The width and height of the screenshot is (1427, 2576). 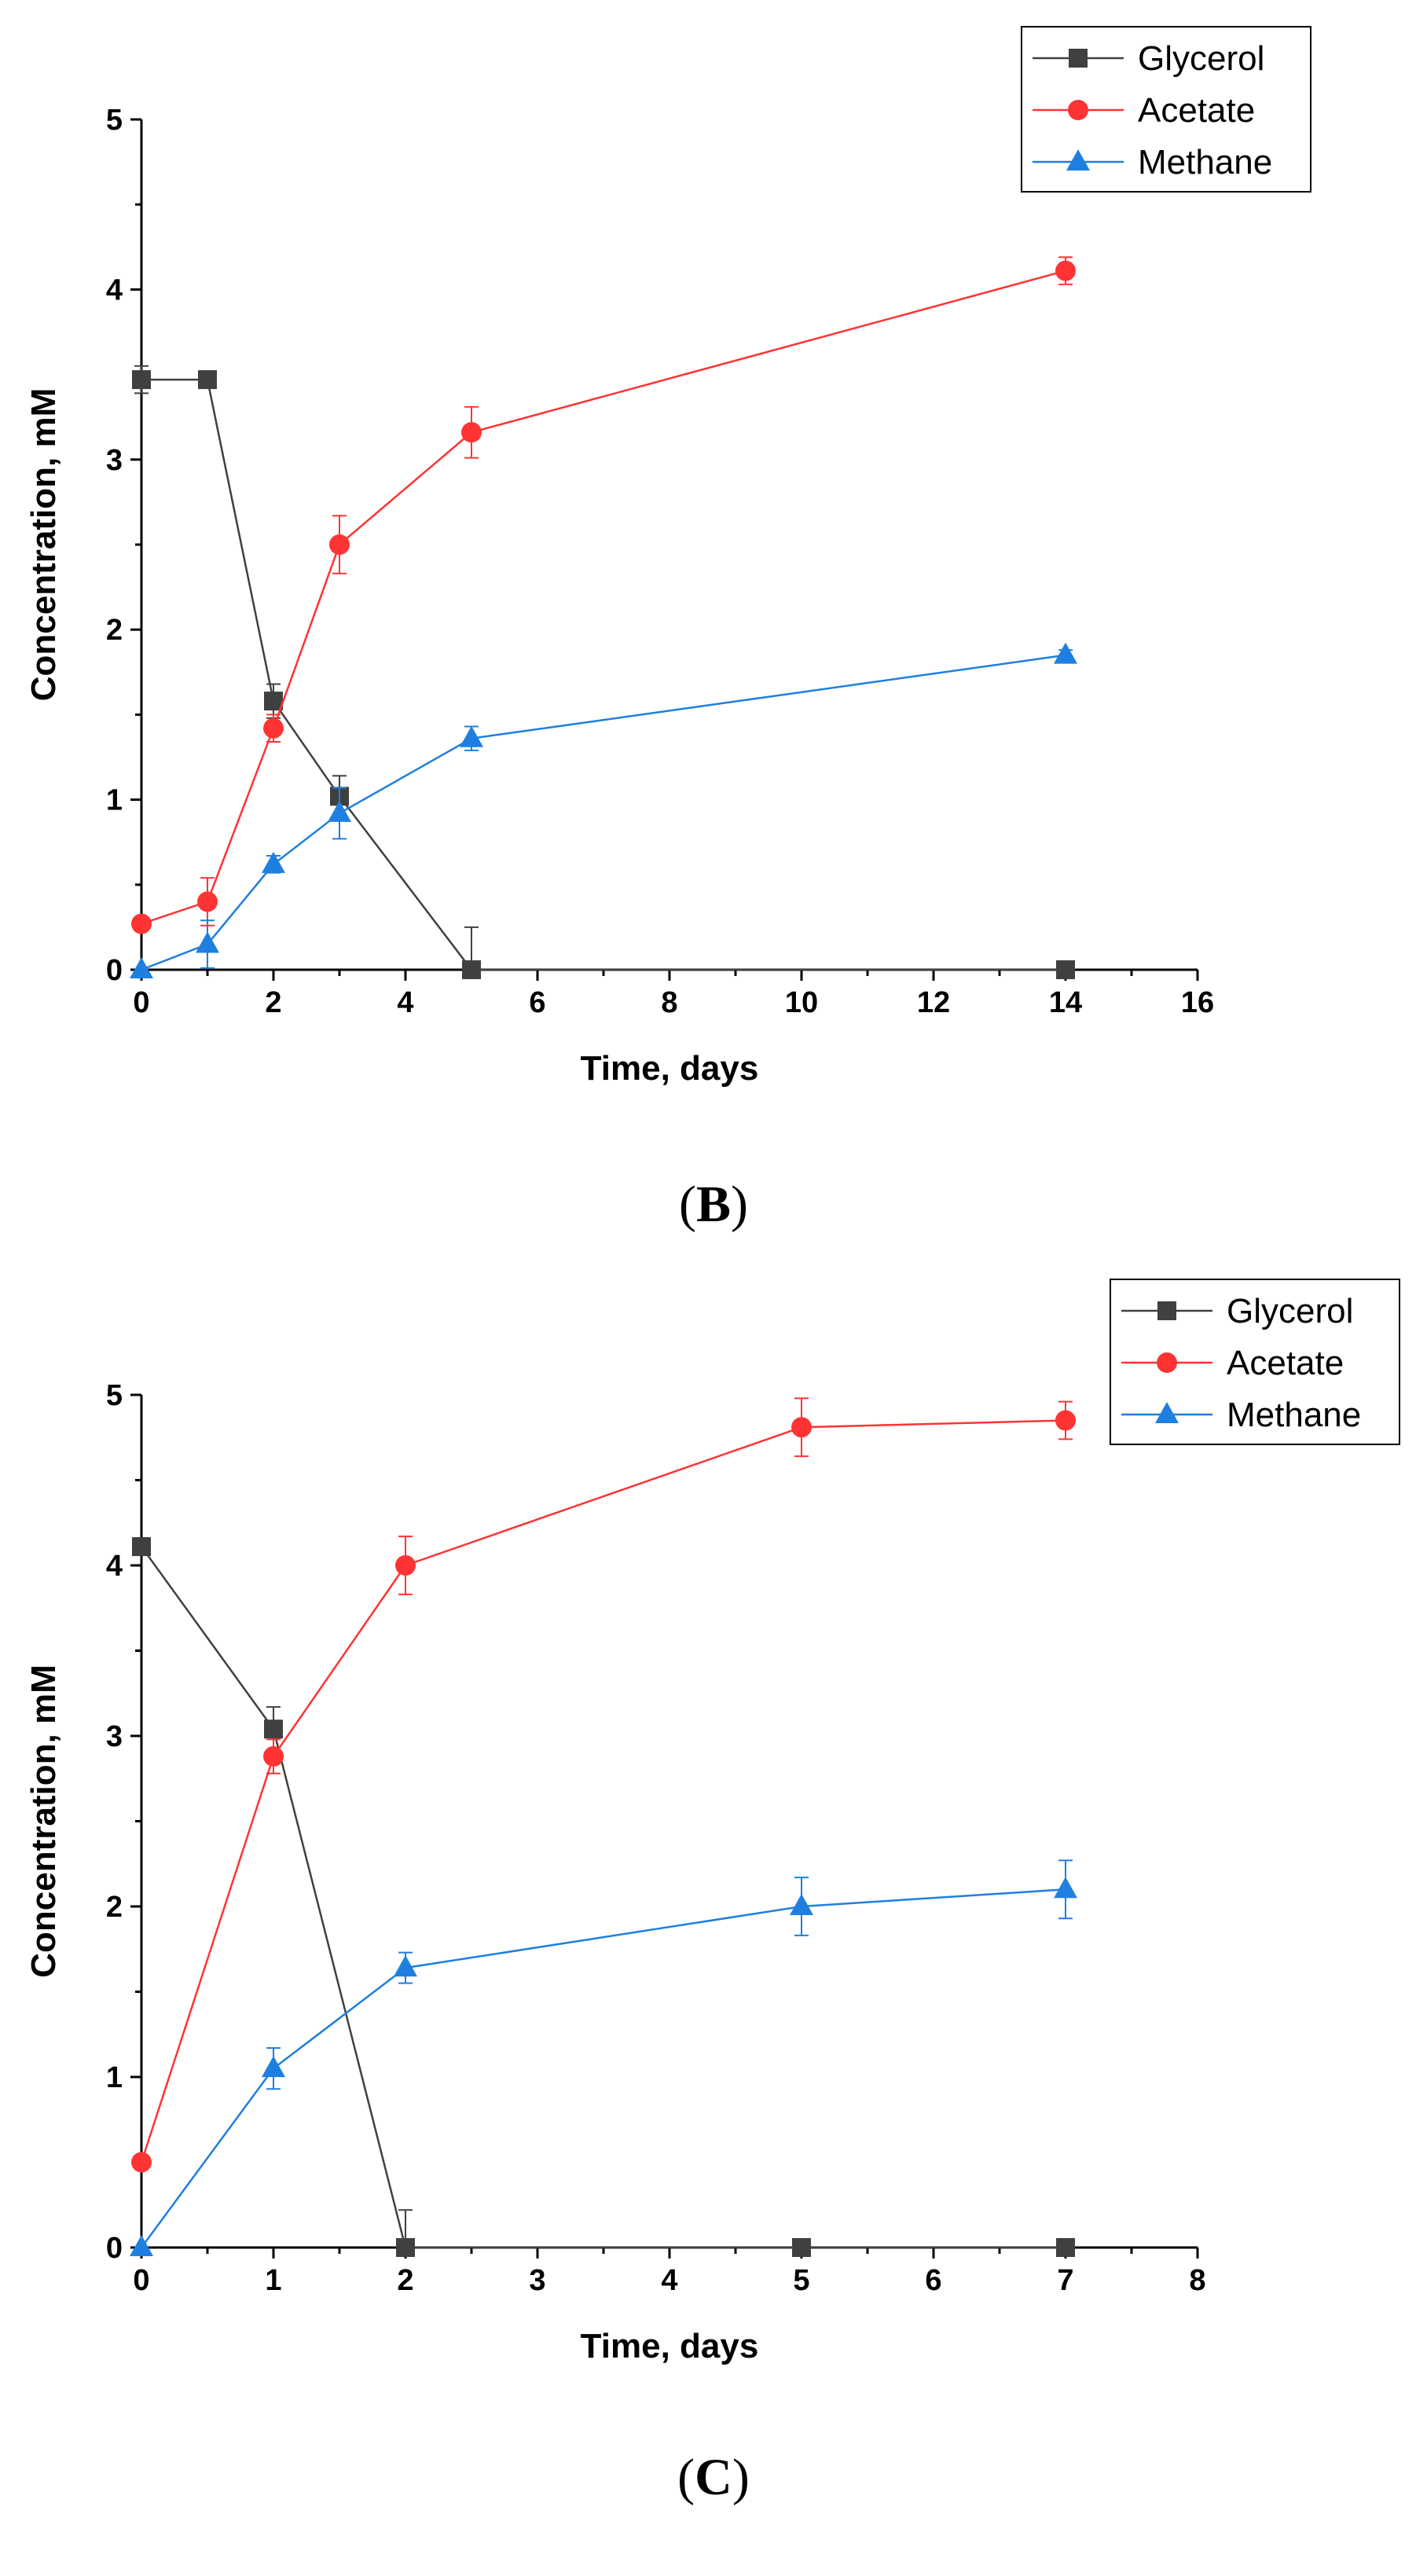 What do you see at coordinates (801, 1002) in the screenshot?
I see `x-tick-label: 10` at bounding box center [801, 1002].